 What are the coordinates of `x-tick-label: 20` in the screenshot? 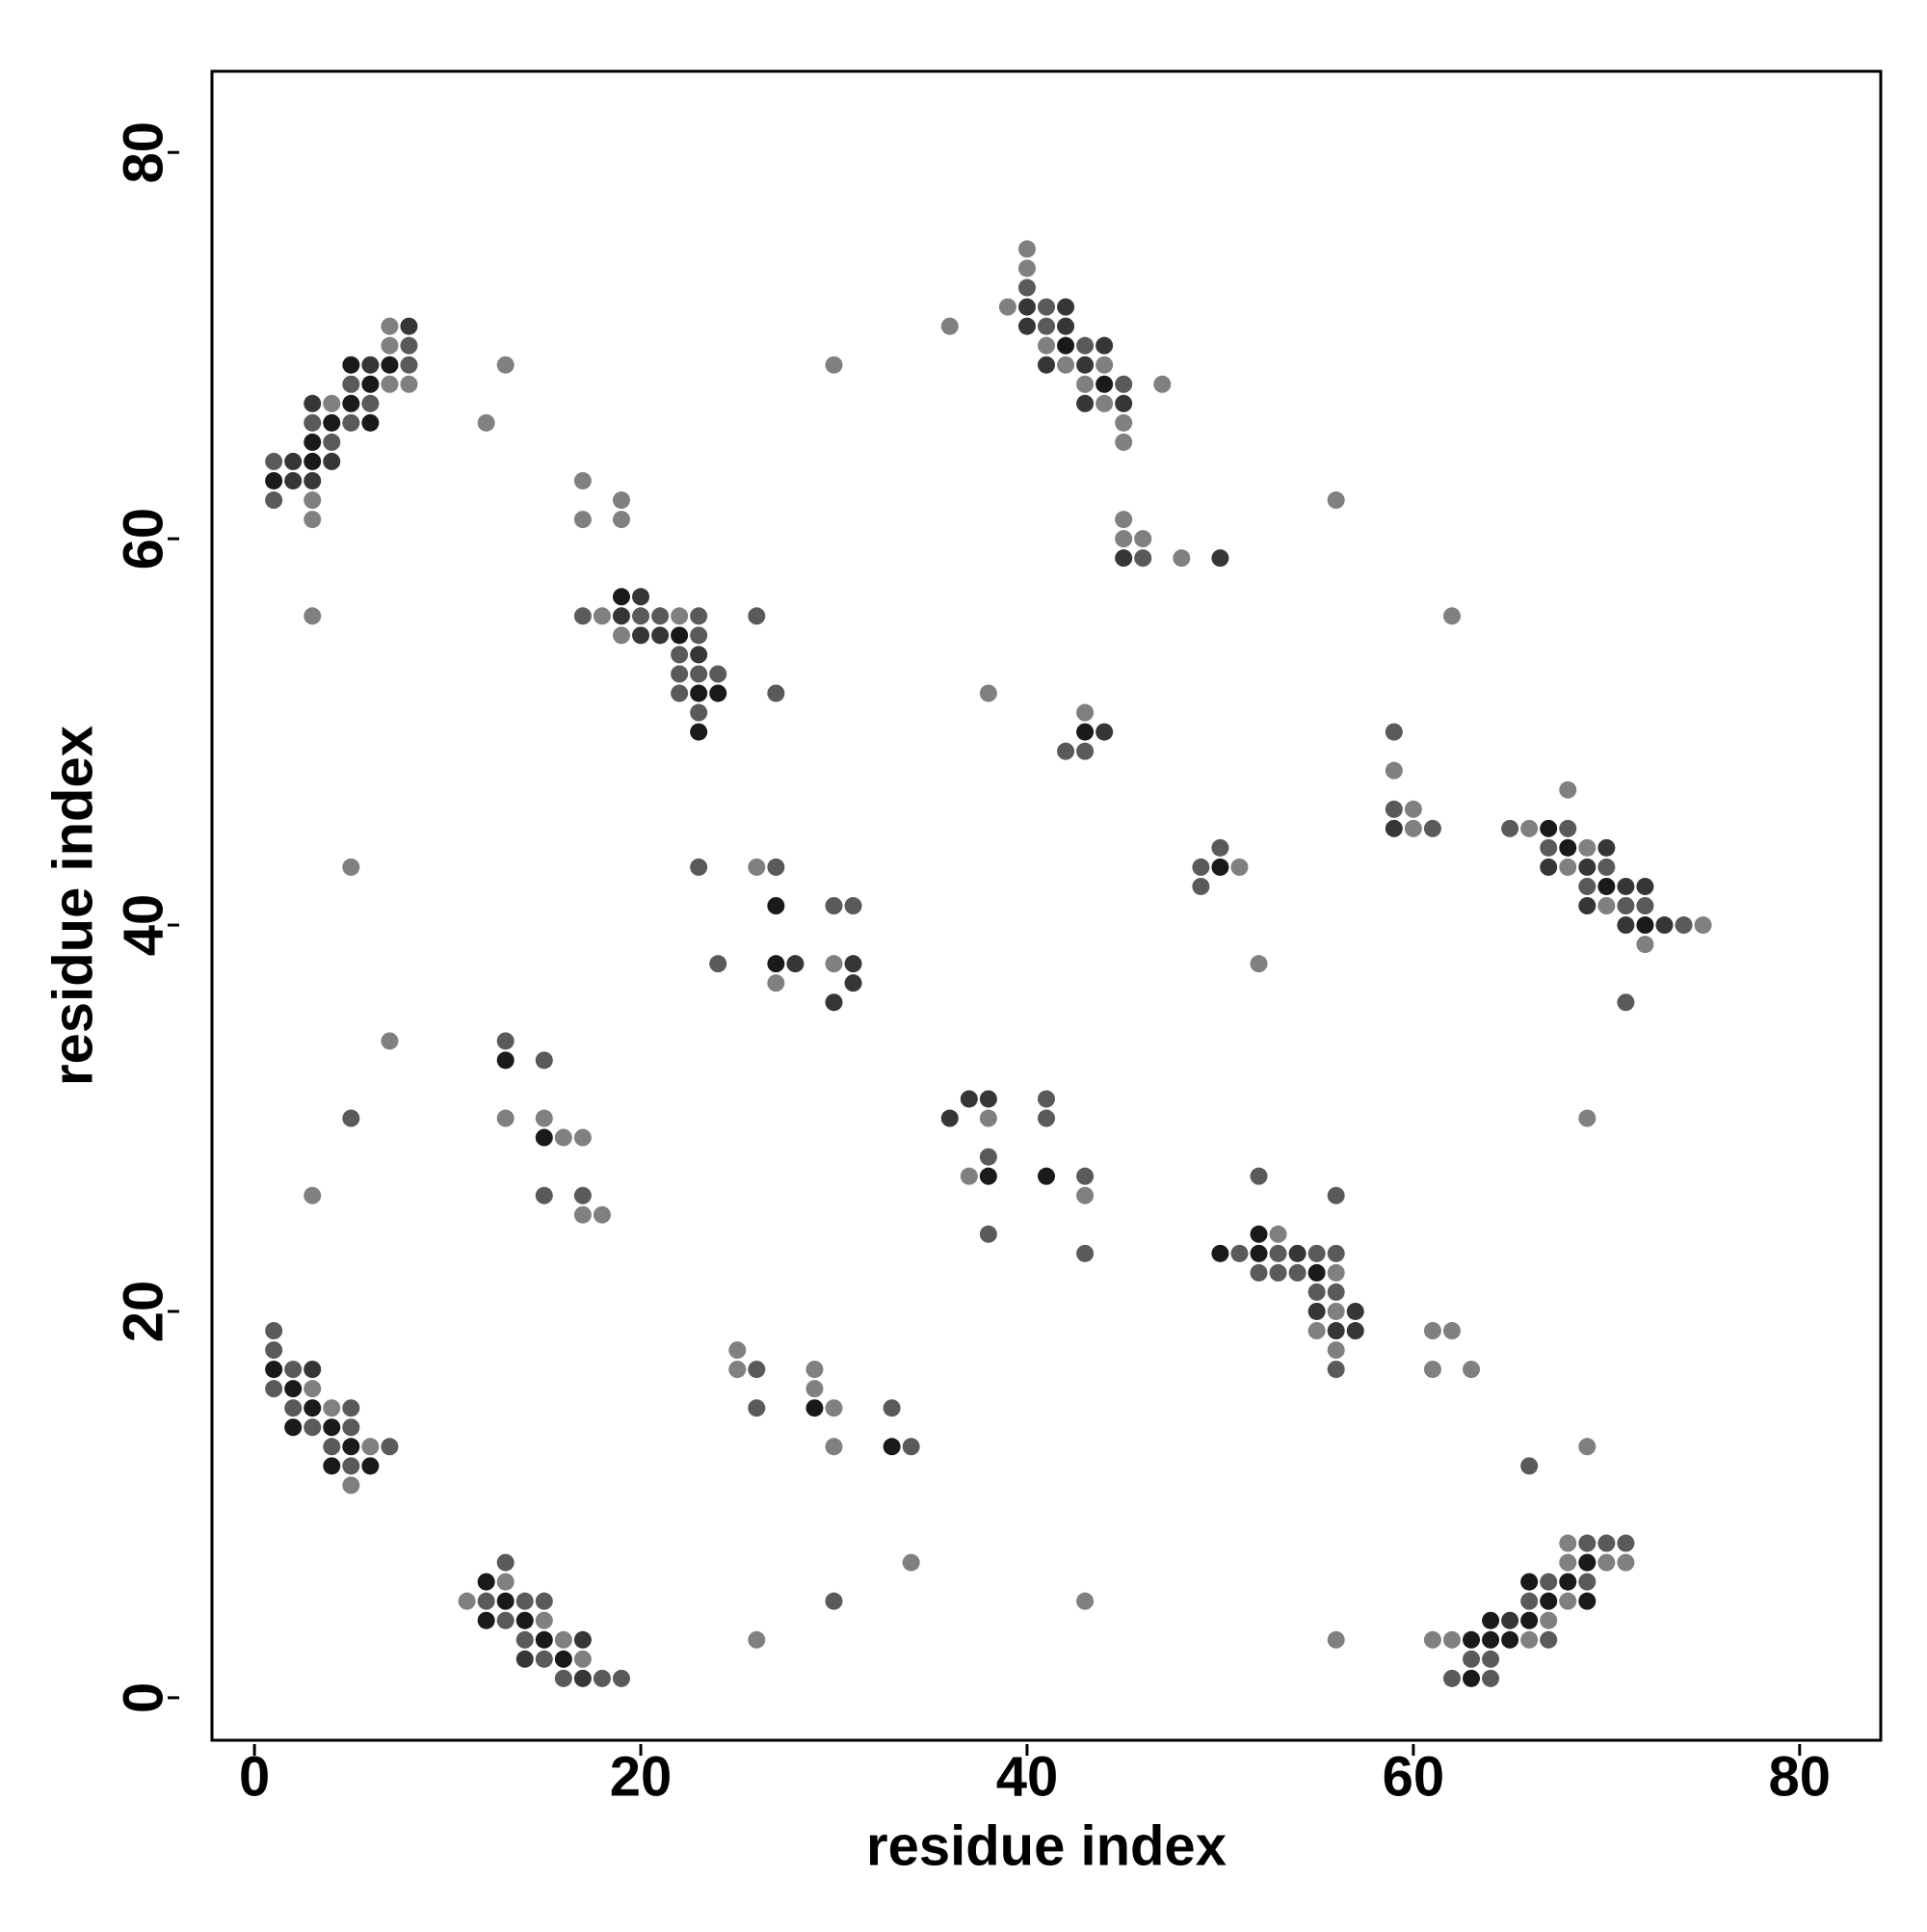 It's located at (641, 1776).